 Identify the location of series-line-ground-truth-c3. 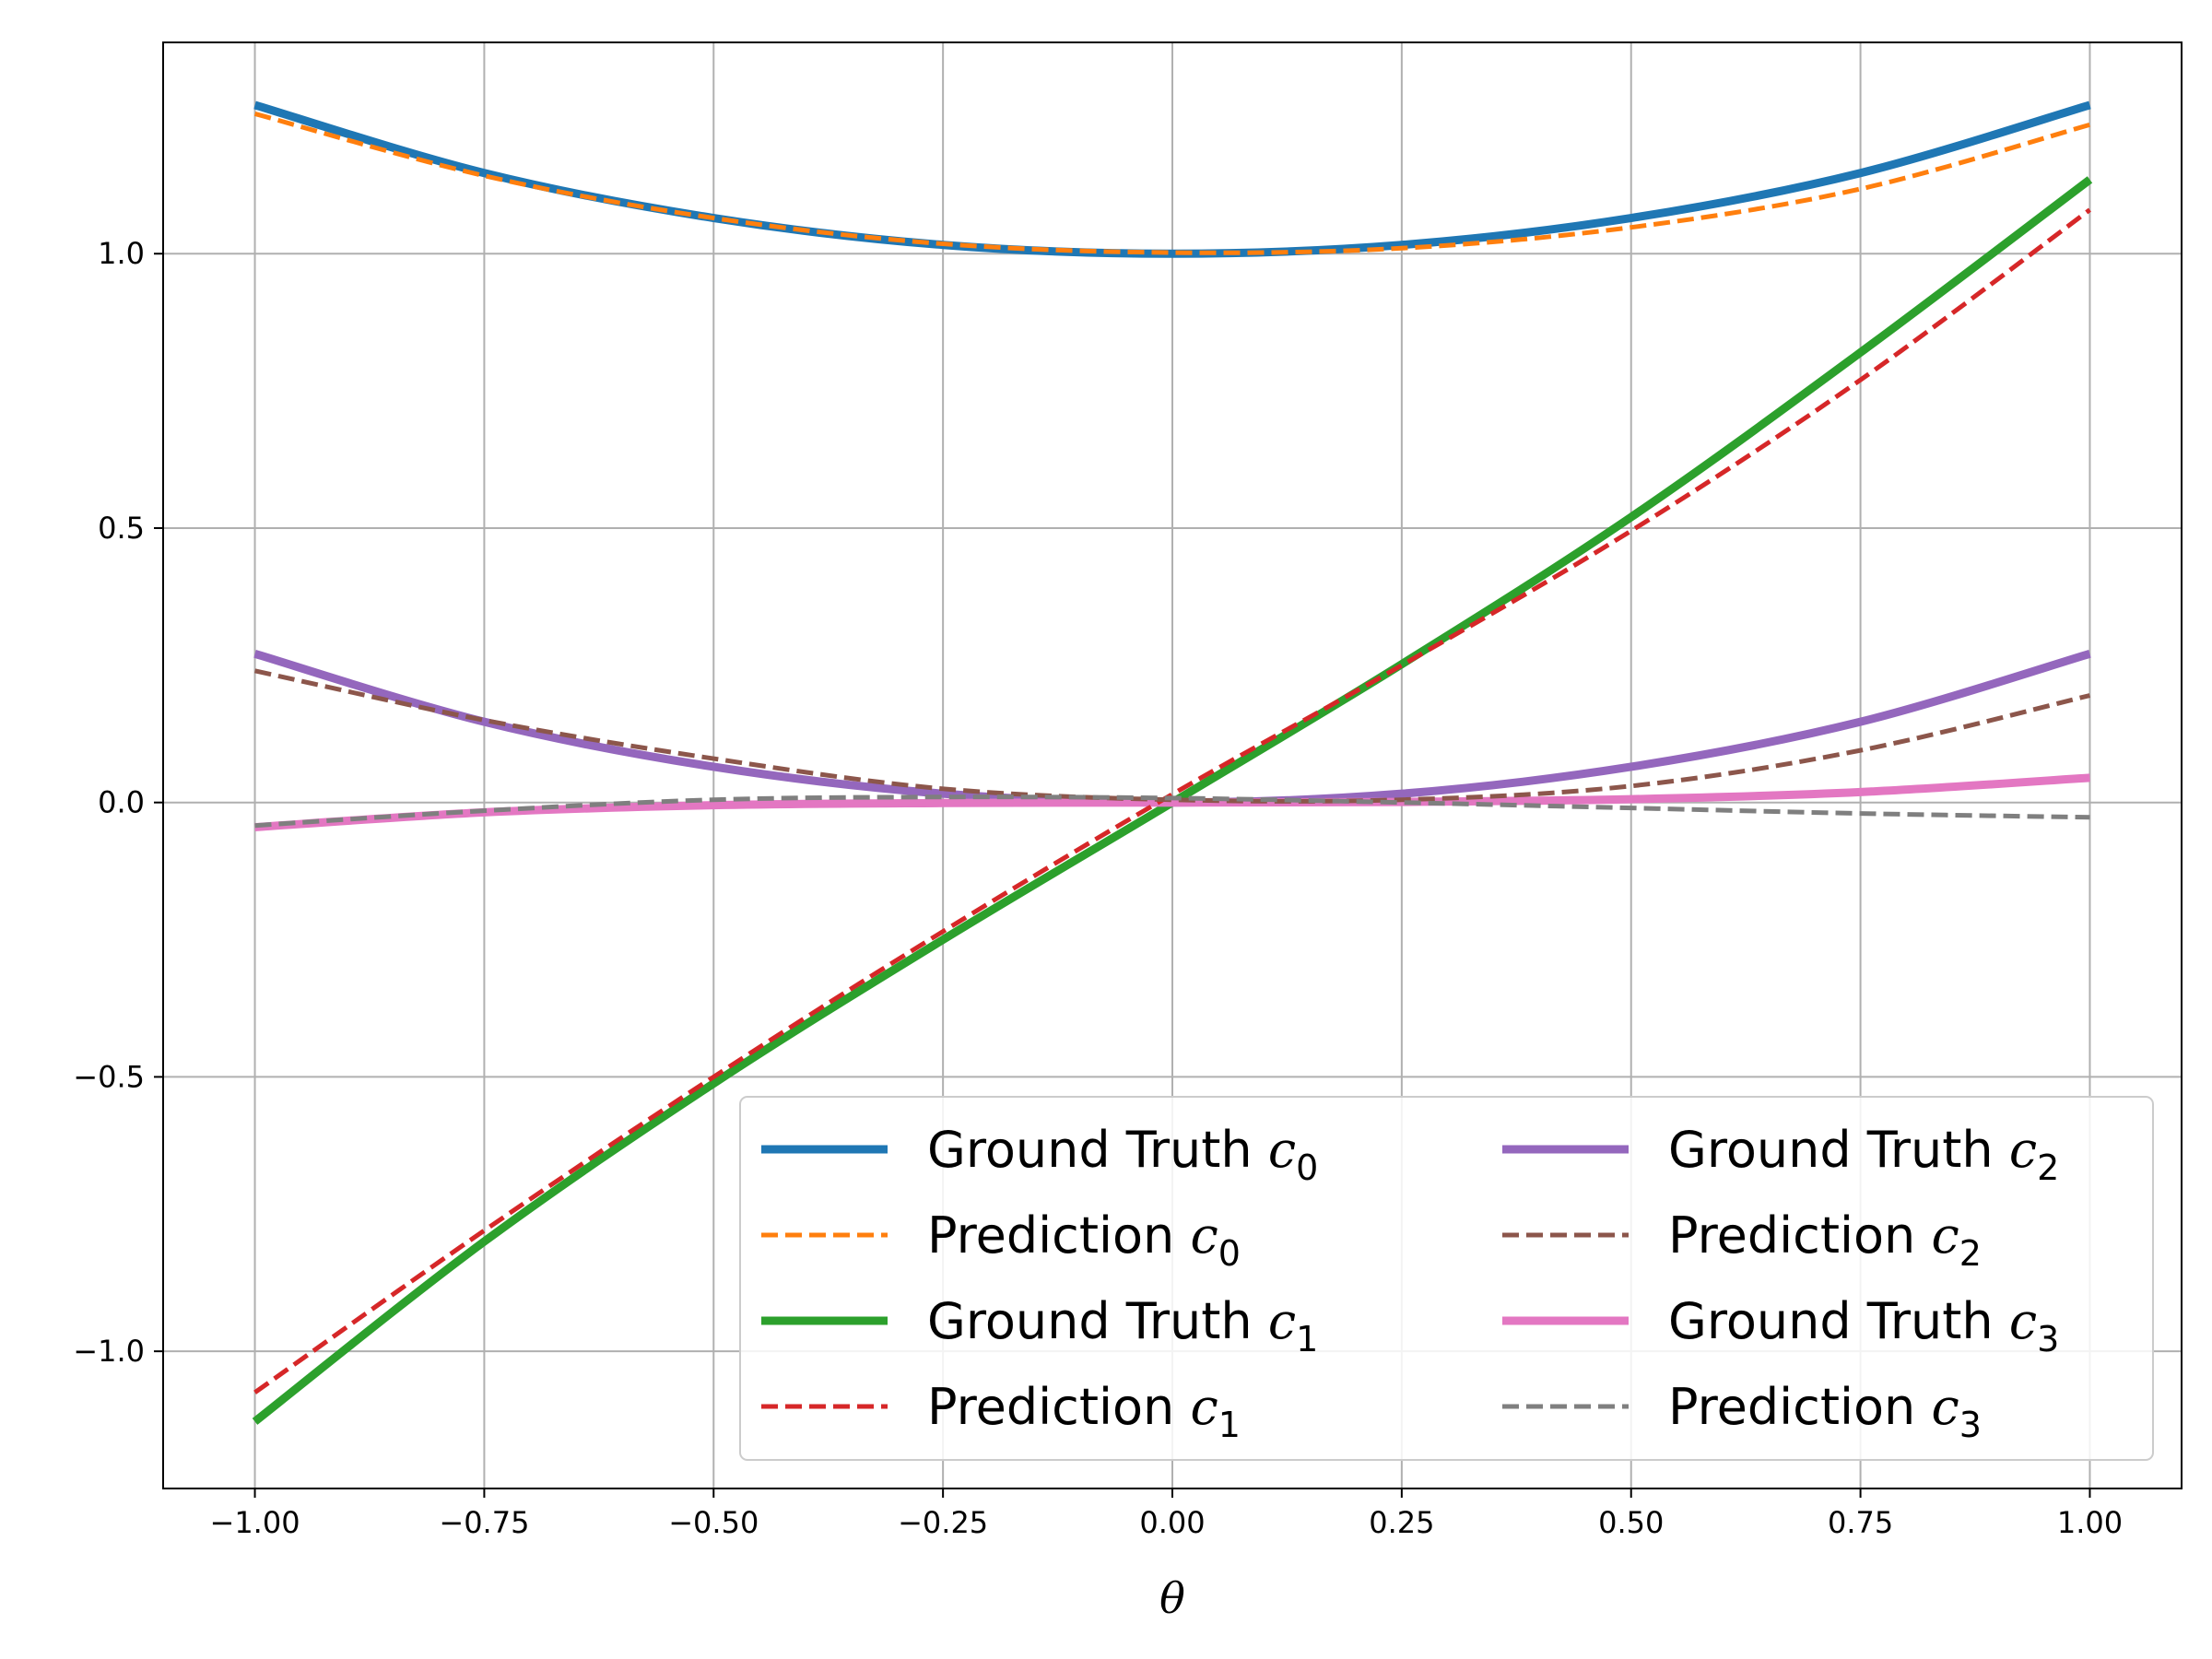
(1172, 802).